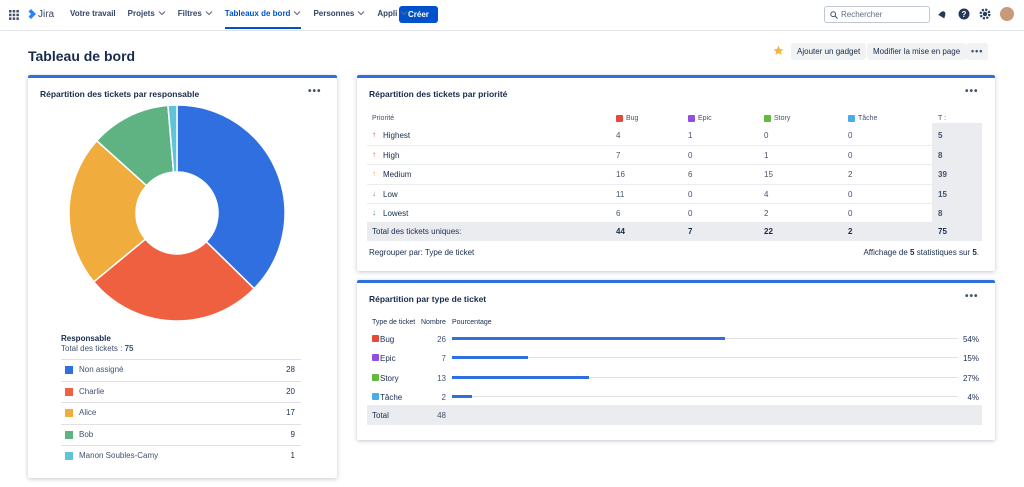 The width and height of the screenshot is (1024, 487). Describe the element at coordinates (964, 14) in the screenshot. I see `help: ?` at that location.